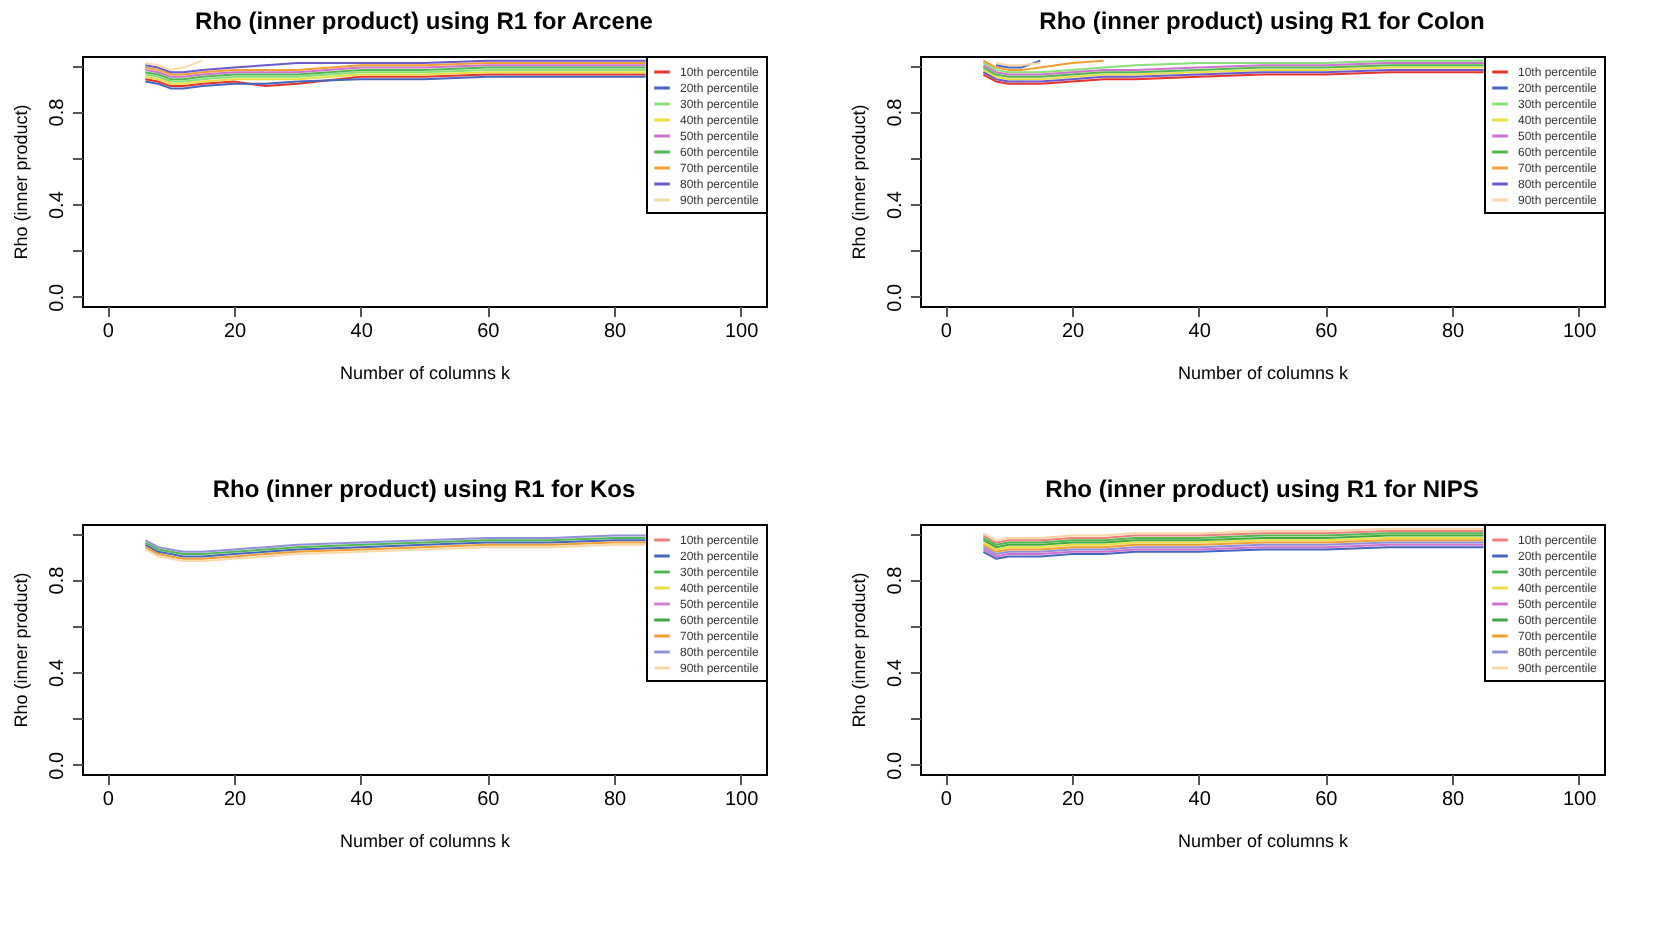 This screenshot has width=1678, height=936. I want to click on chart-title: Rho (inner product) using R1 for Colon, so click(1262, 21).